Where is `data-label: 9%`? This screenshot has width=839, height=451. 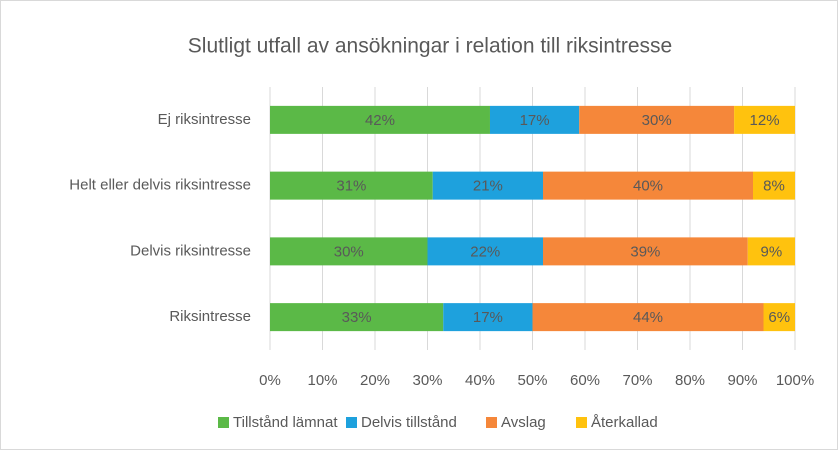
data-label: 9% is located at coordinates (772, 251).